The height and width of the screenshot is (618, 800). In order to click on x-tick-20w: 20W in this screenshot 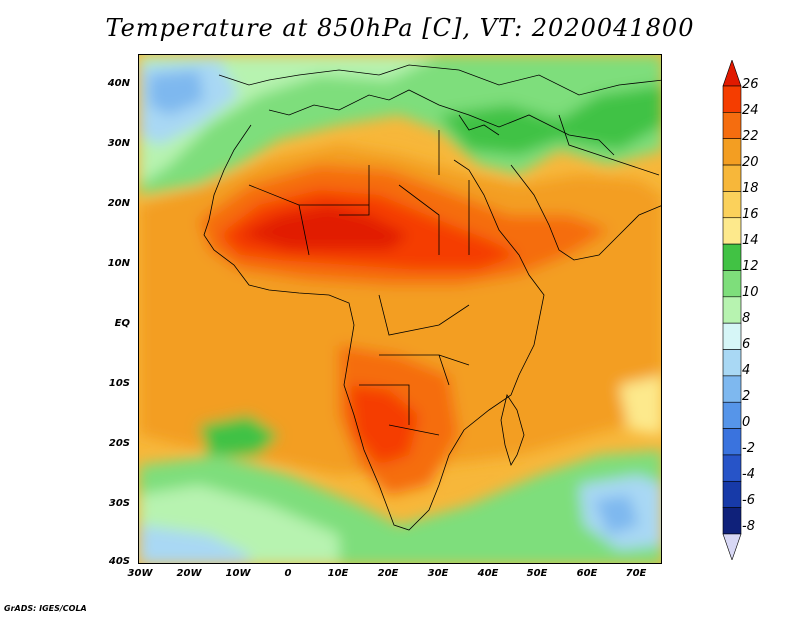, I will do `click(189, 573)`.